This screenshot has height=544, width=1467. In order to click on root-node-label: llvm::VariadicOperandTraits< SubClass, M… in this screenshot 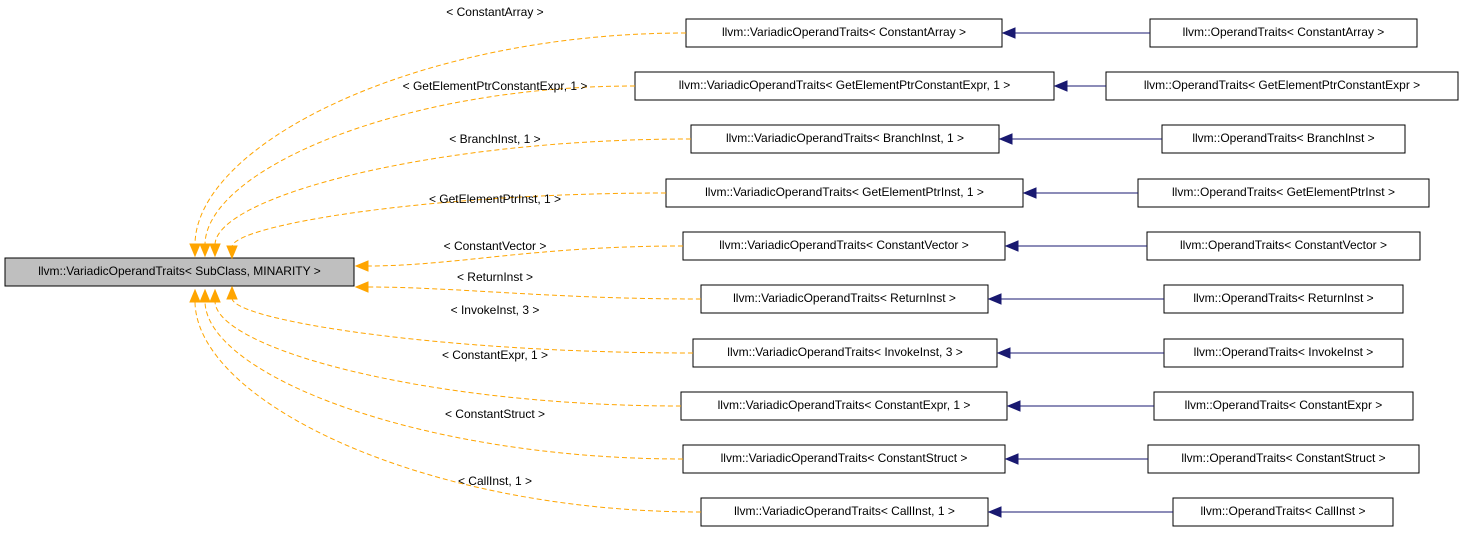, I will do `click(179, 271)`.